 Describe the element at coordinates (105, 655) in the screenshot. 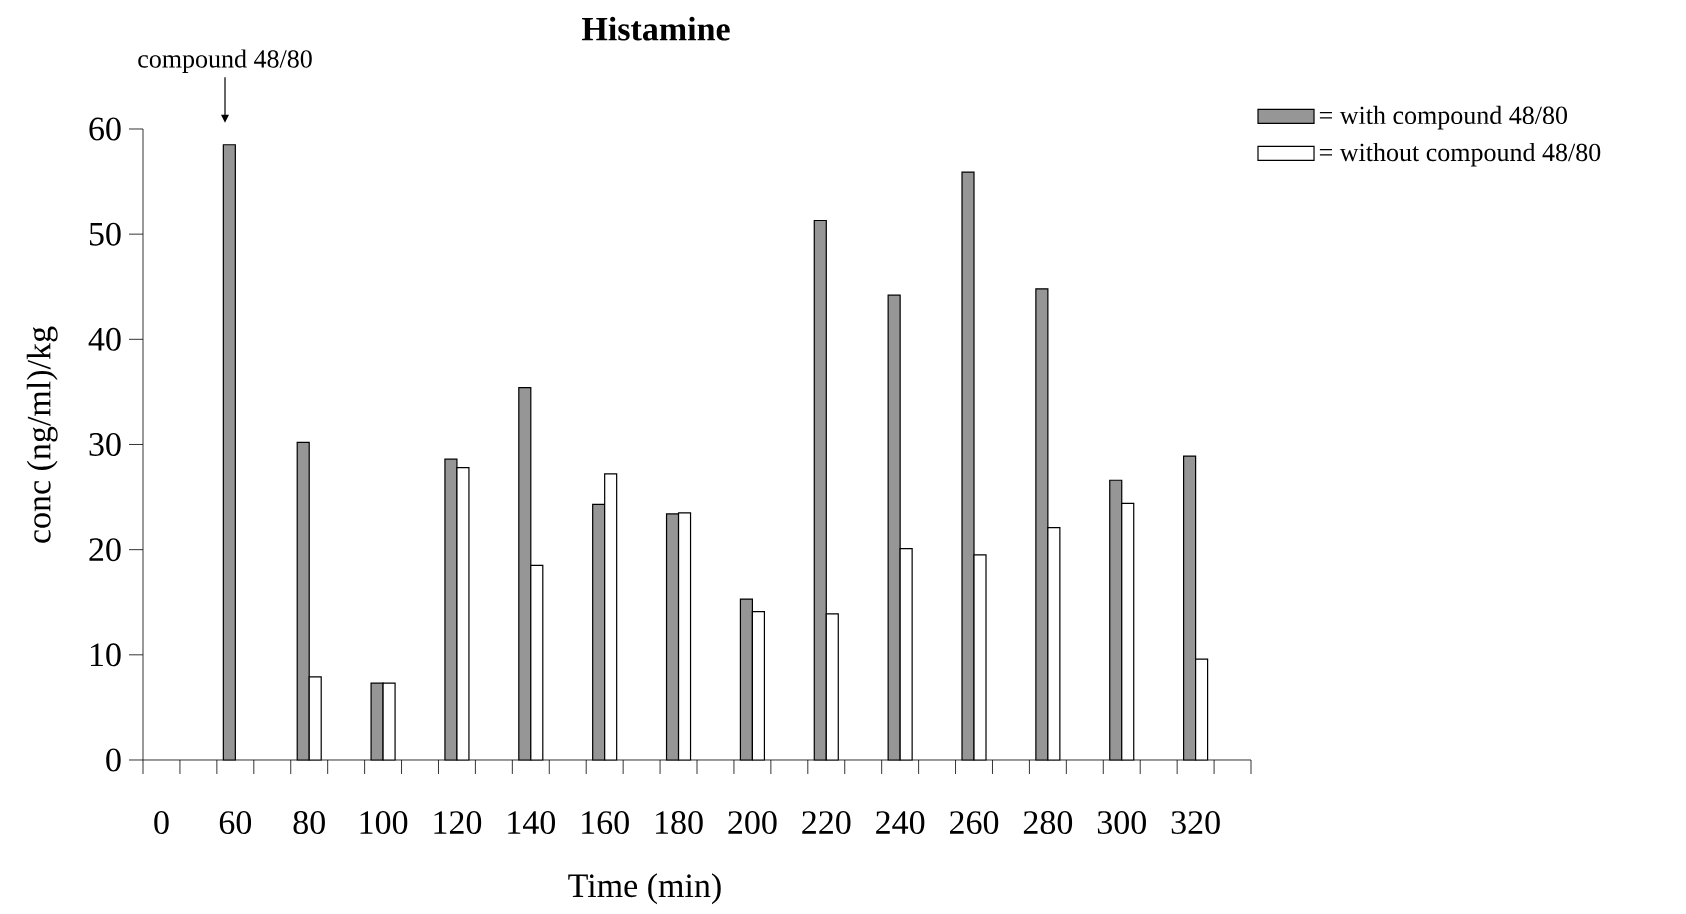

I see `y-tick-label: 10` at that location.